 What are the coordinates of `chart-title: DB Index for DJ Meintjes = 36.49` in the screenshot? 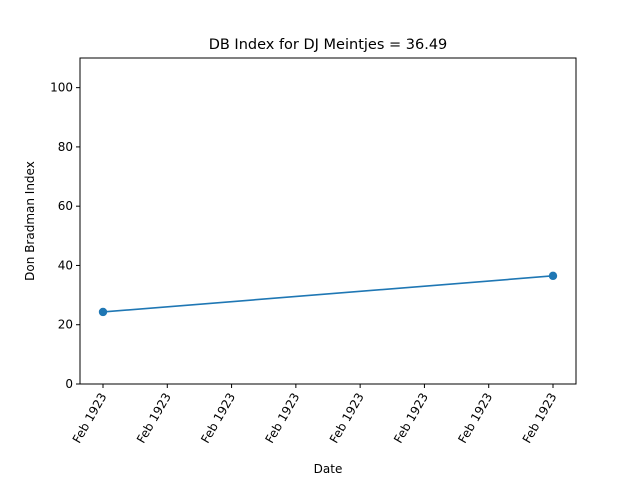 It's located at (328, 45).